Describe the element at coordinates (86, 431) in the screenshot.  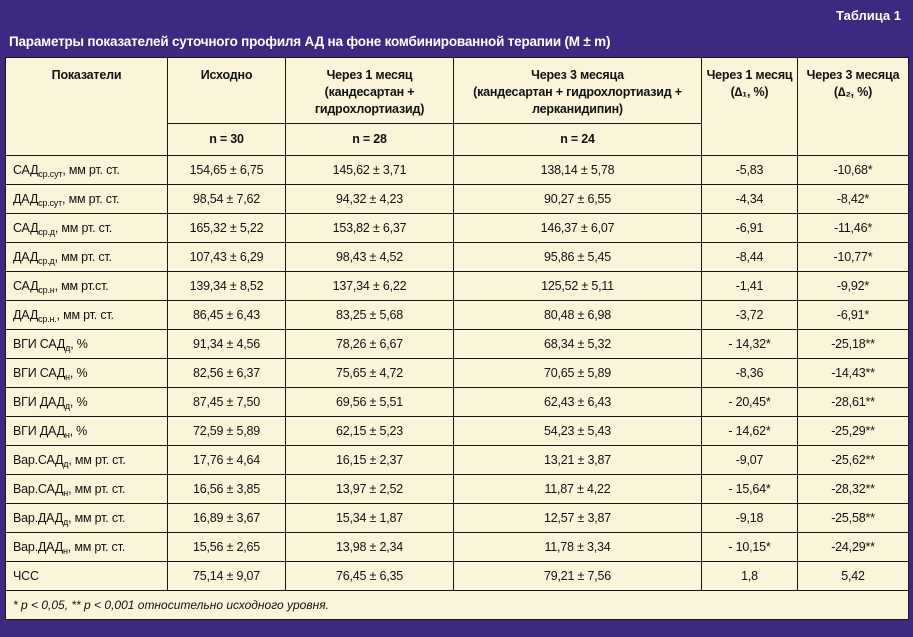
I see `param-label: ВГИ ДАДн, %` at that location.